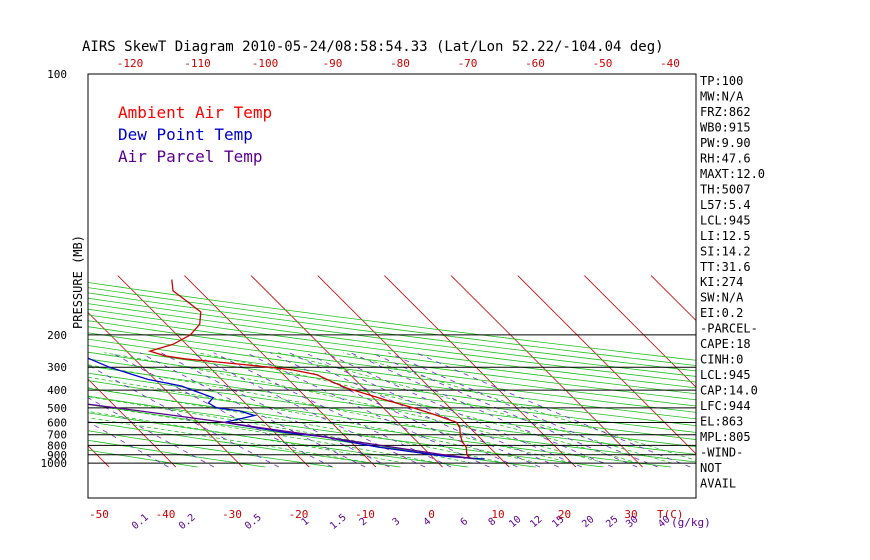 The width and height of the screenshot is (870, 560). What do you see at coordinates (400, 63) in the screenshot?
I see `top-temp-tick-label: -80` at bounding box center [400, 63].